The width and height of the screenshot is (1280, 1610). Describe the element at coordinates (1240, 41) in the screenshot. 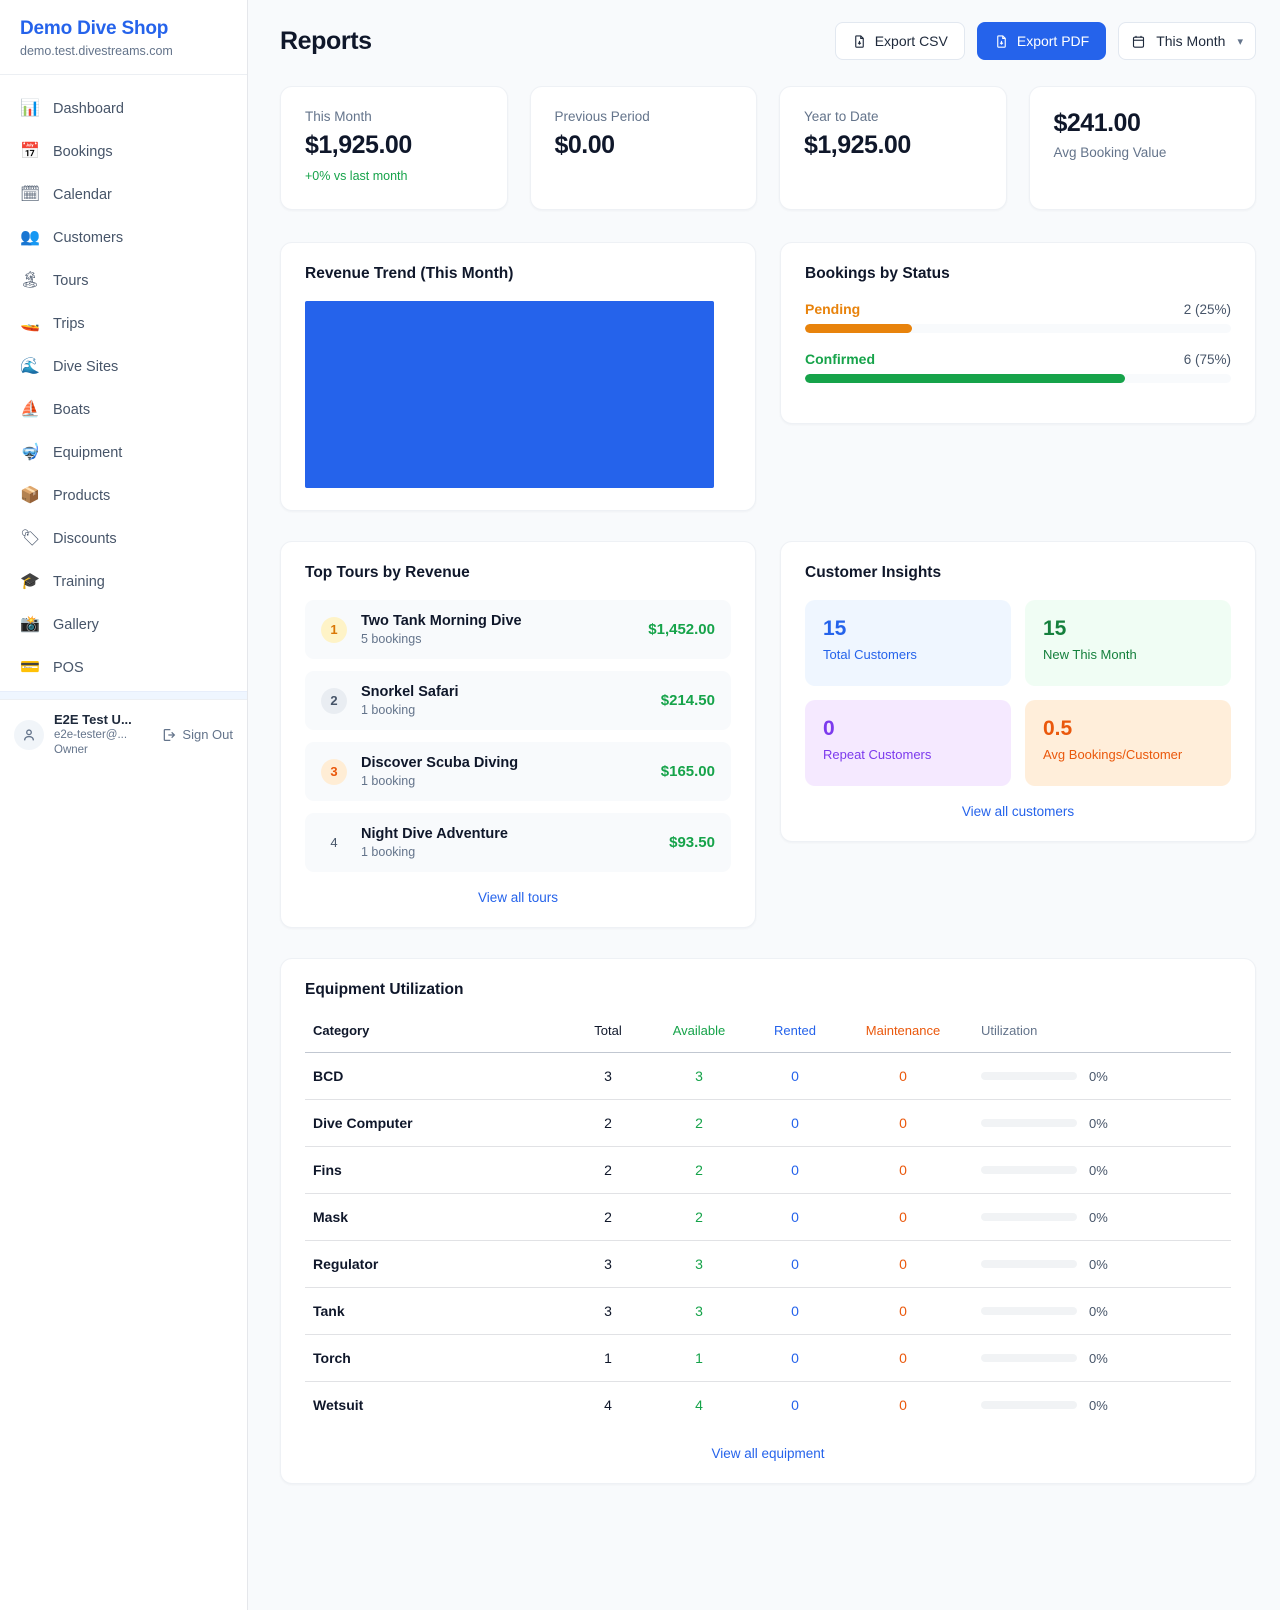

I see `chevron-down-icon: ▾` at that location.